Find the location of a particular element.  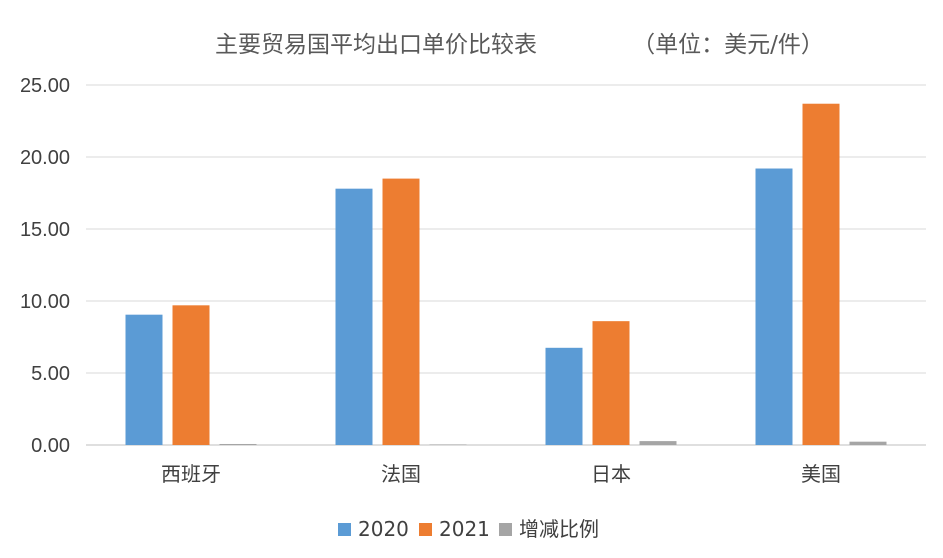

bar-2021-法国 is located at coordinates (401, 311).